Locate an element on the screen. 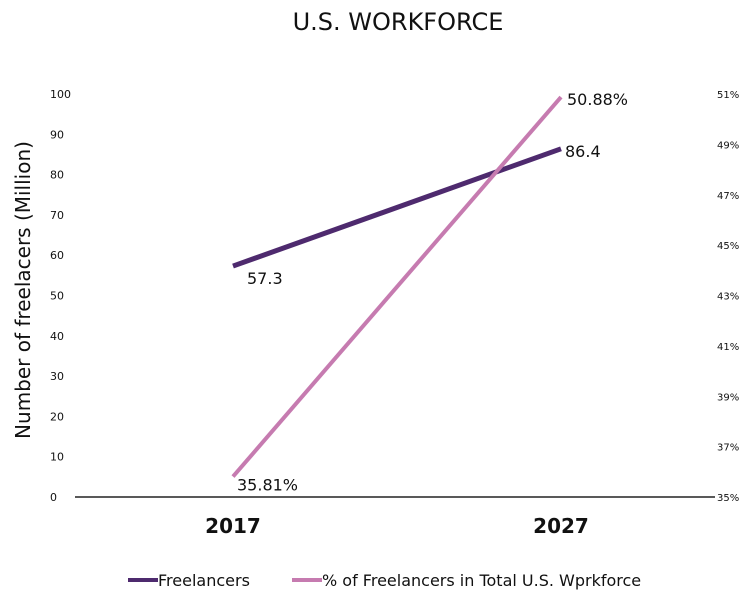 The image size is (746, 597). y2-tick-label: 49% is located at coordinates (728, 145).